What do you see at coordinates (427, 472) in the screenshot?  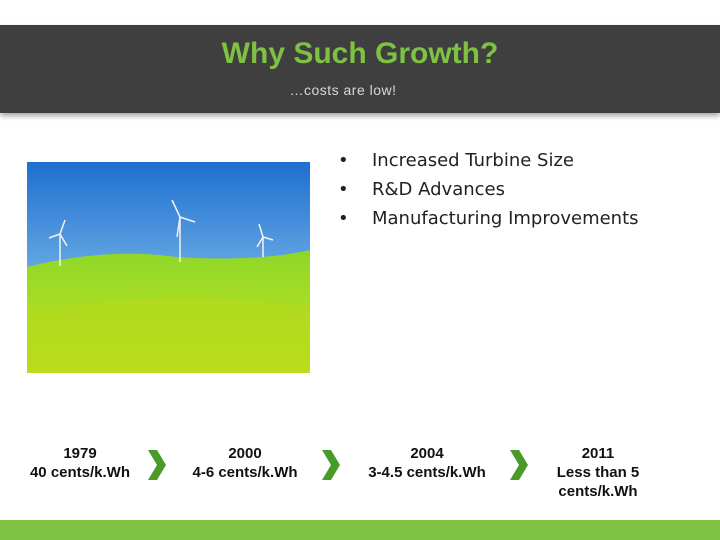 I see `cost: 3-4.5 cents/k.Wh` at bounding box center [427, 472].